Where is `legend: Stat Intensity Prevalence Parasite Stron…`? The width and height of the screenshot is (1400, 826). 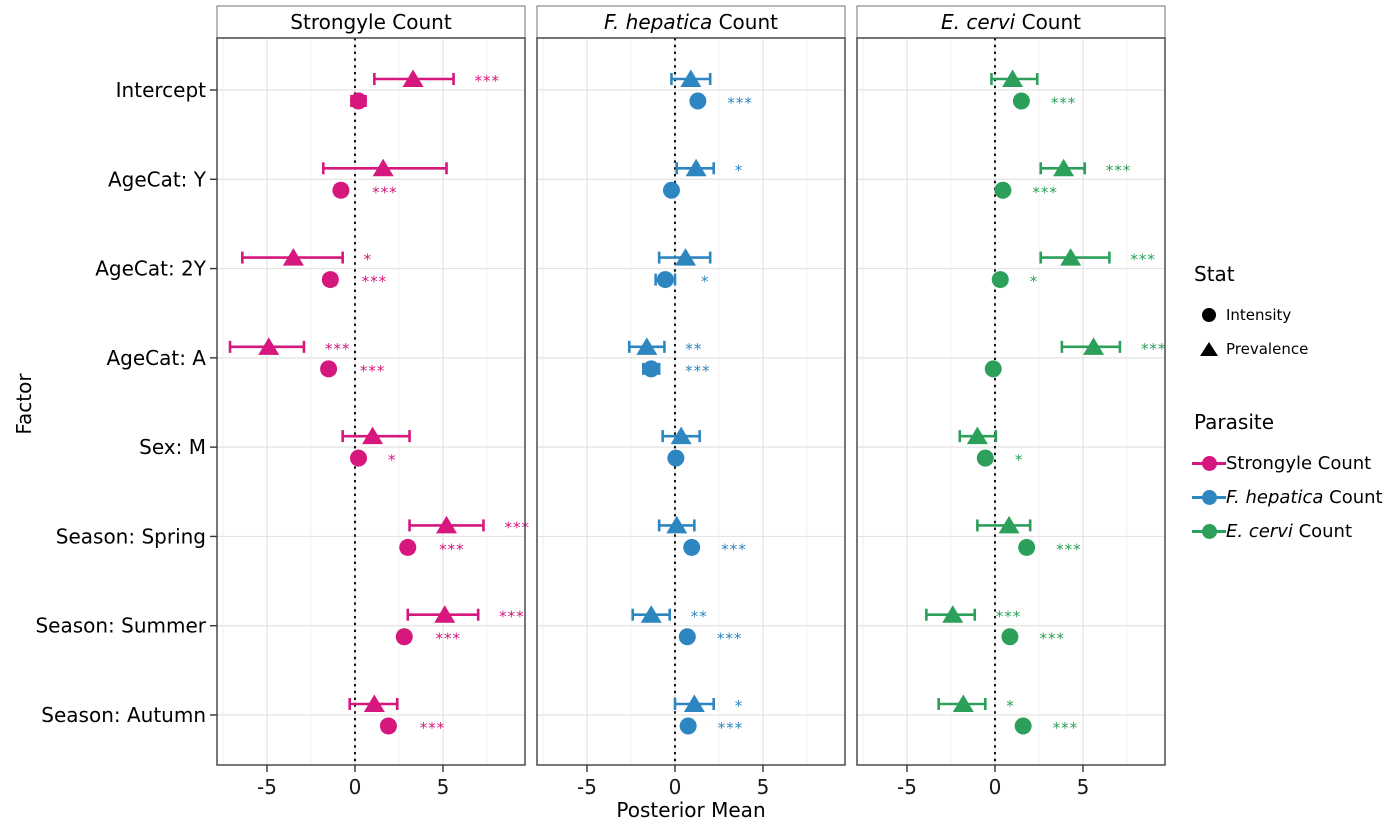 legend: Stat Intensity Prevalence Parasite Stron… is located at coordinates (1295, 405).